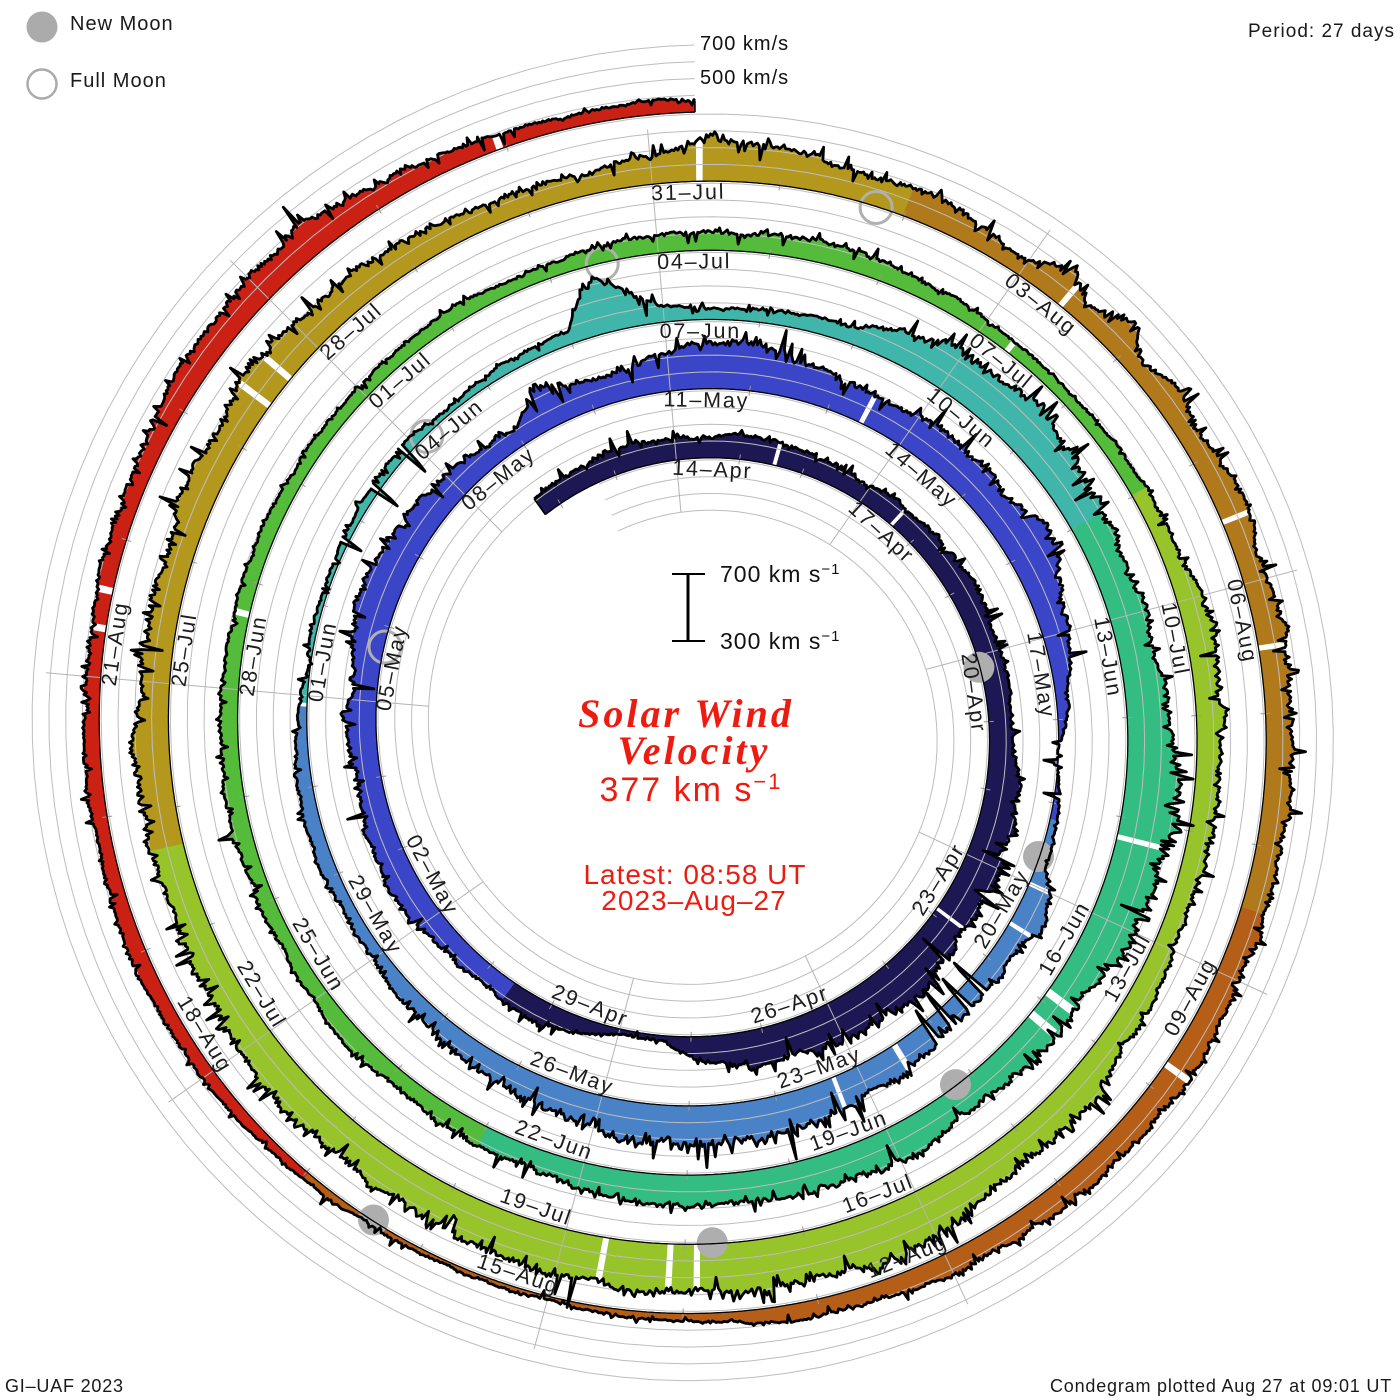 This screenshot has height=1400, width=1400. I want to click on svg-text: Full Moon, so click(118, 81).